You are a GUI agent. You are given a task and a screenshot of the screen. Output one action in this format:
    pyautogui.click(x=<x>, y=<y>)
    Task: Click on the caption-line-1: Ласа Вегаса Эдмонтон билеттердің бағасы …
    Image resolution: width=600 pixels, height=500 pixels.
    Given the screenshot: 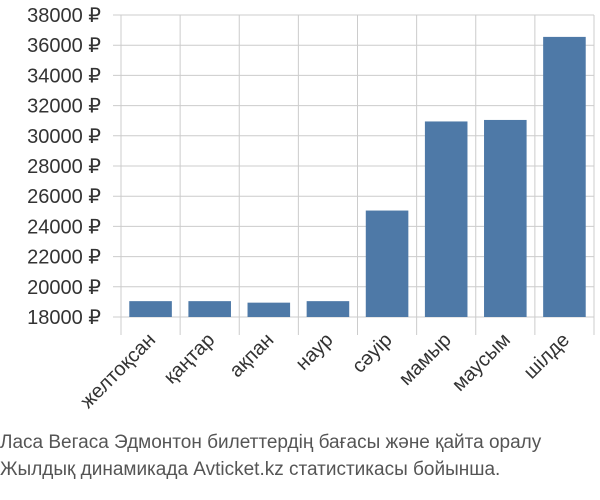 What is the action you would take?
    pyautogui.click(x=271, y=442)
    